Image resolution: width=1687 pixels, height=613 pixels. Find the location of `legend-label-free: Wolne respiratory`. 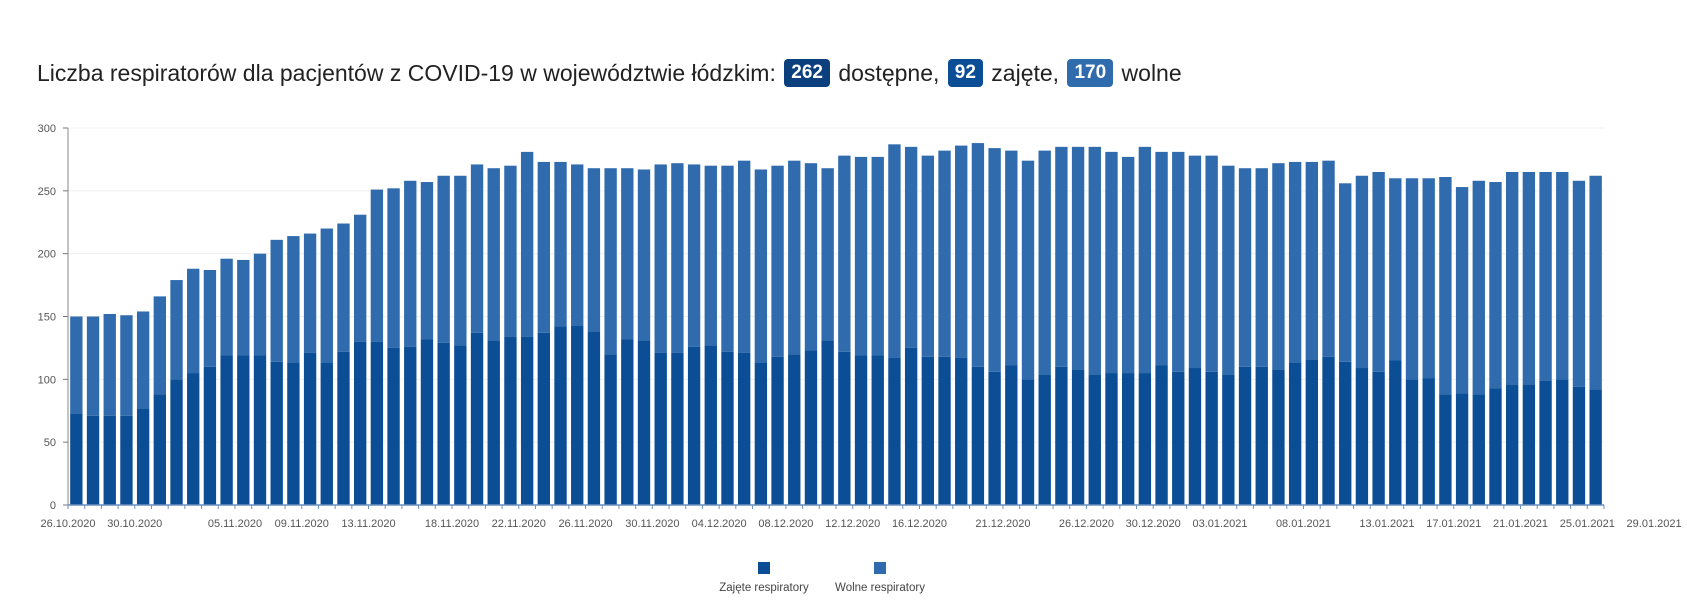

legend-label-free: Wolne respiratory is located at coordinates (880, 588).